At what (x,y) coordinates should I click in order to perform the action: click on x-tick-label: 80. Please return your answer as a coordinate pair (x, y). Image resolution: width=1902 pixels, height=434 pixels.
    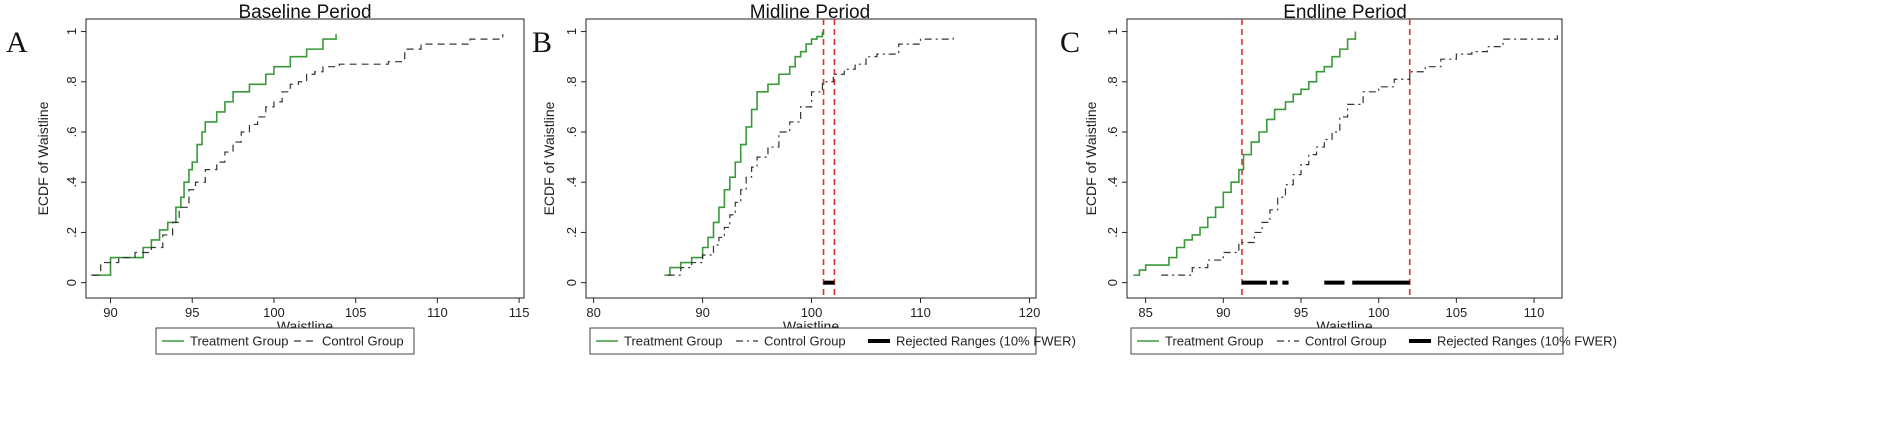
    Looking at the image, I should click on (593, 312).